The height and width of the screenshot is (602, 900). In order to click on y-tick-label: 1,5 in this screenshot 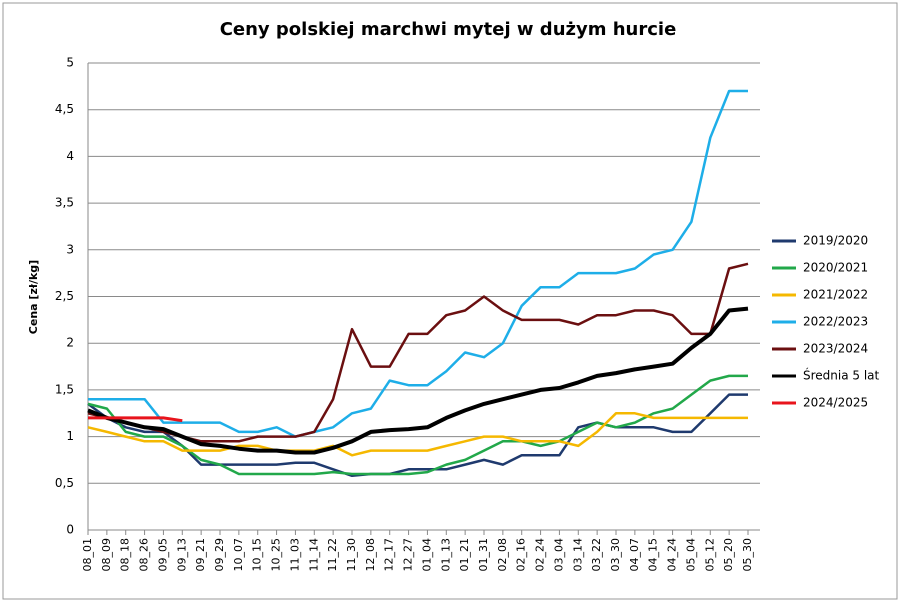, I will do `click(64, 389)`.